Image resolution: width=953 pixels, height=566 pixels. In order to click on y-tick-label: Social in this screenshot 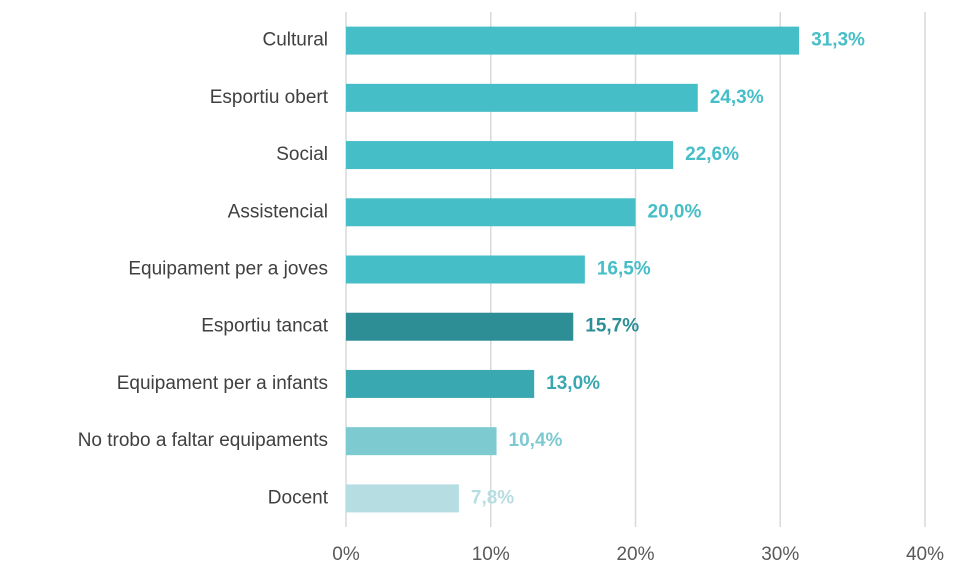, I will do `click(302, 154)`.